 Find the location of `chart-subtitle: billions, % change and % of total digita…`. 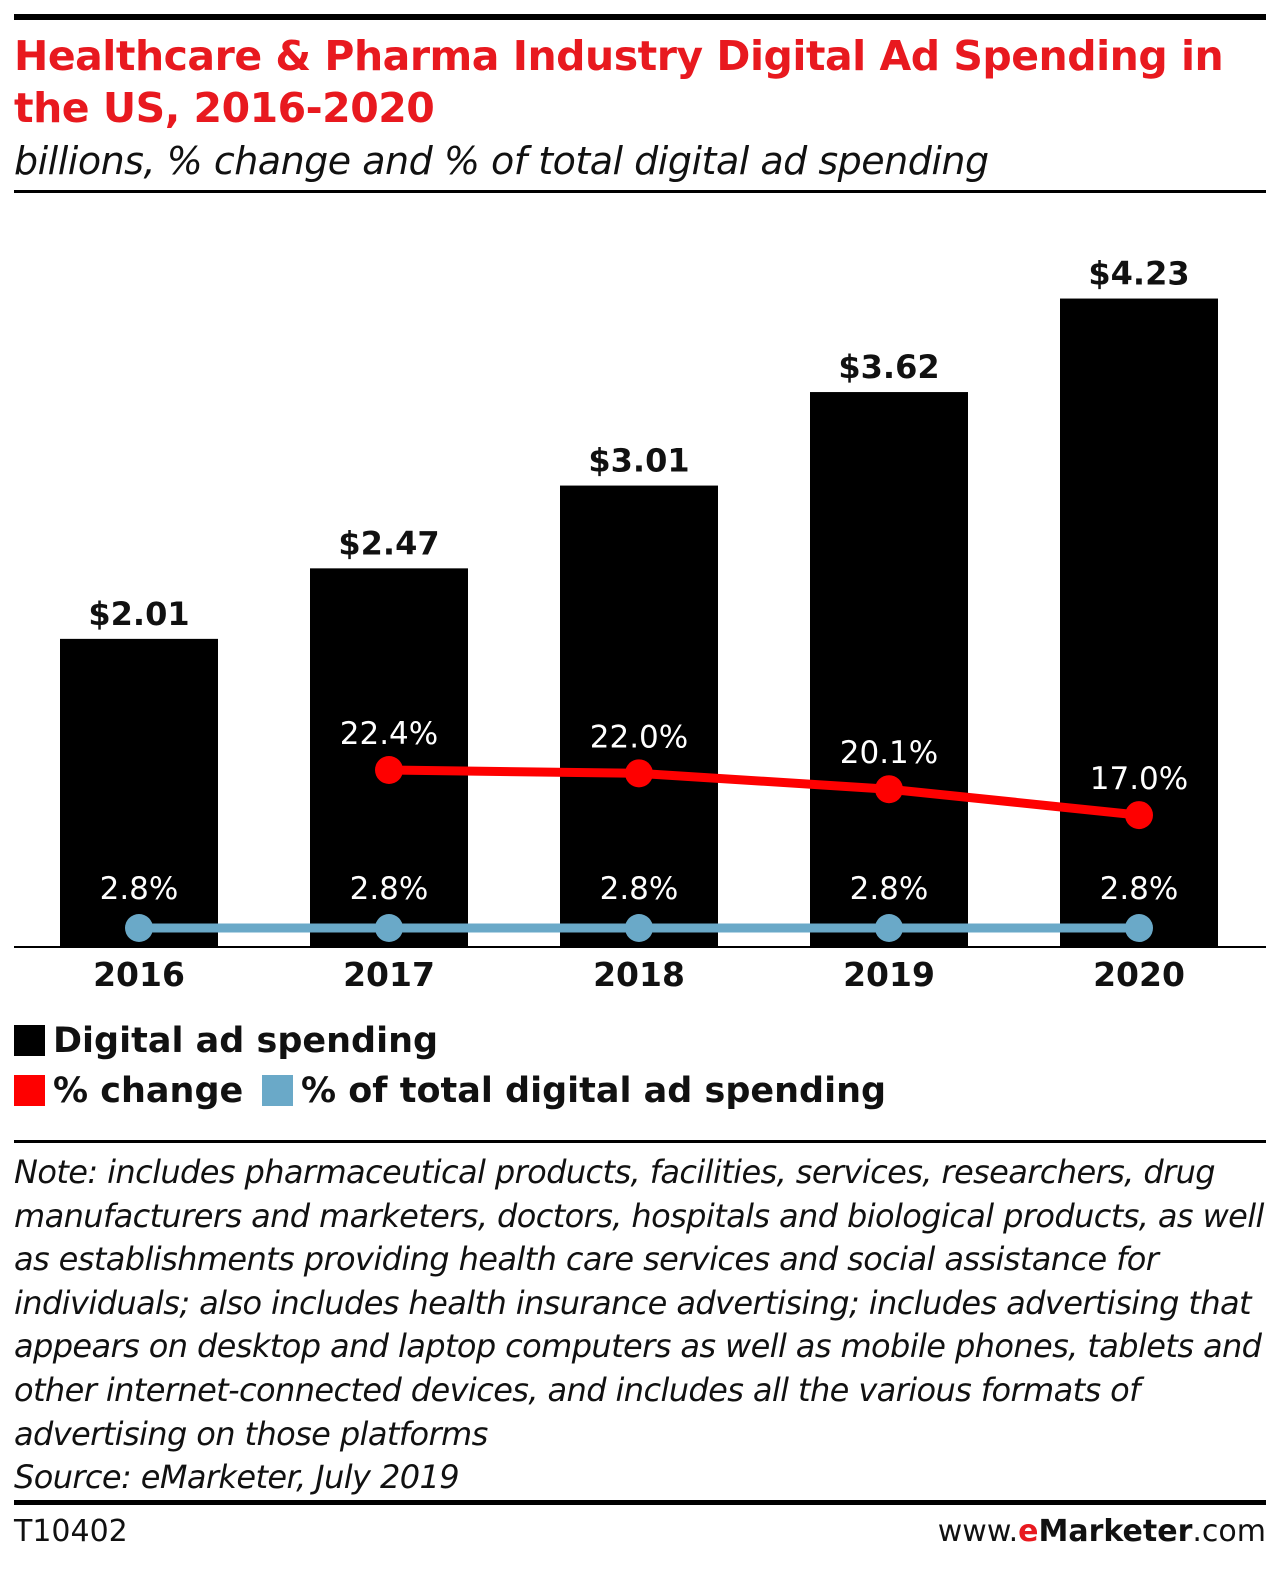

chart-subtitle: billions, % change and % of total digita… is located at coordinates (501, 161).